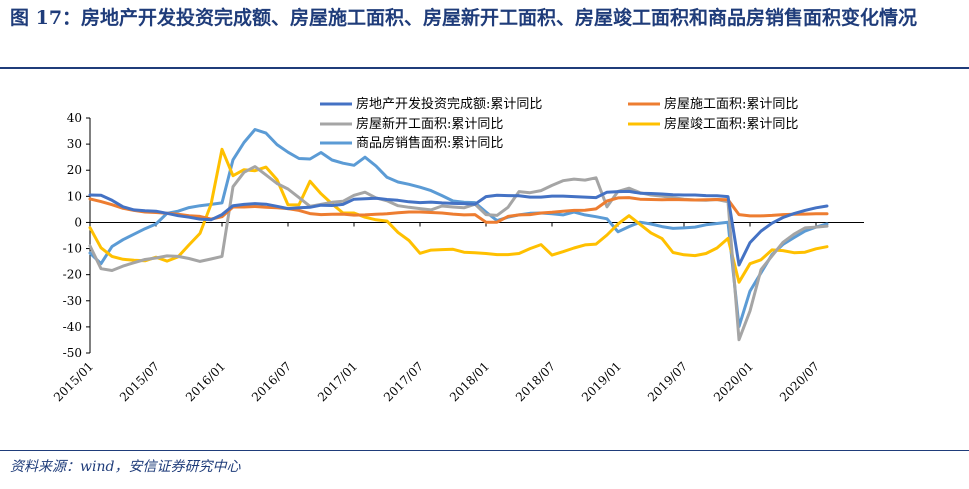 The image size is (969, 489). I want to click on y-tick-label: -30, so click(72, 301).